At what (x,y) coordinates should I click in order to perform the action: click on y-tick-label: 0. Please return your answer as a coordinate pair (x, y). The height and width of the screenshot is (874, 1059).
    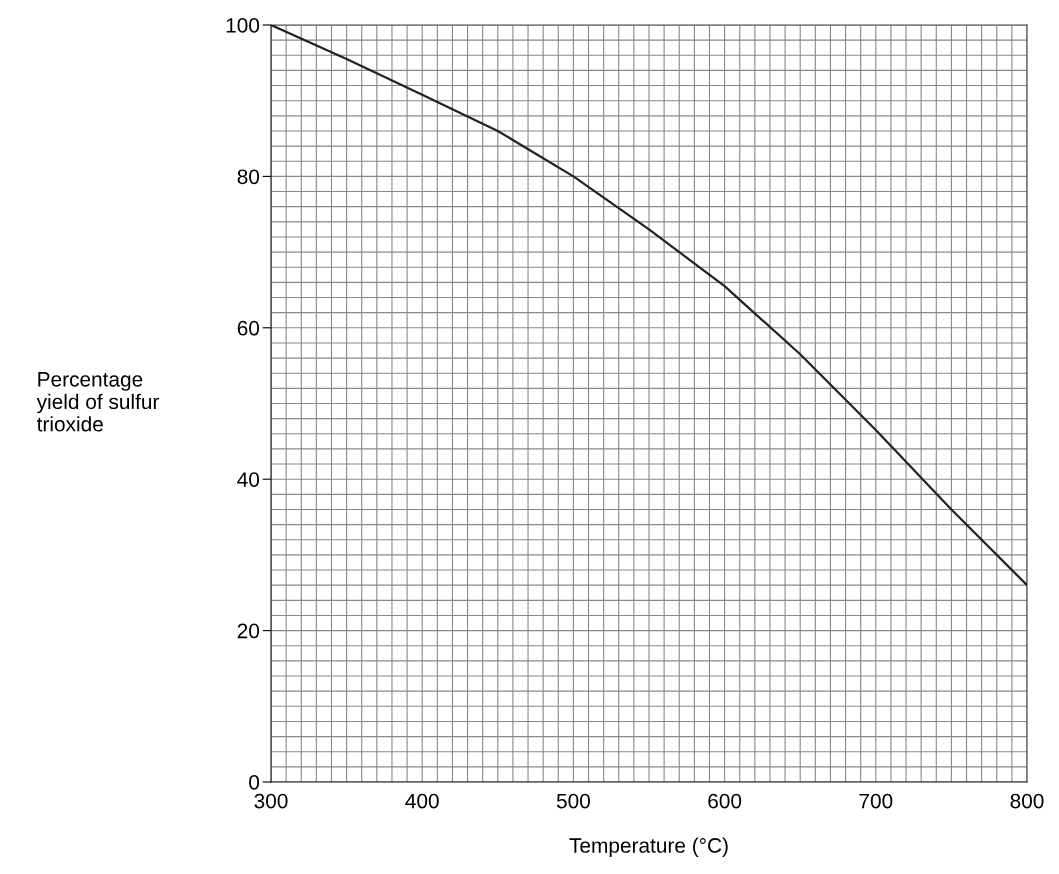
    Looking at the image, I should click on (254, 782).